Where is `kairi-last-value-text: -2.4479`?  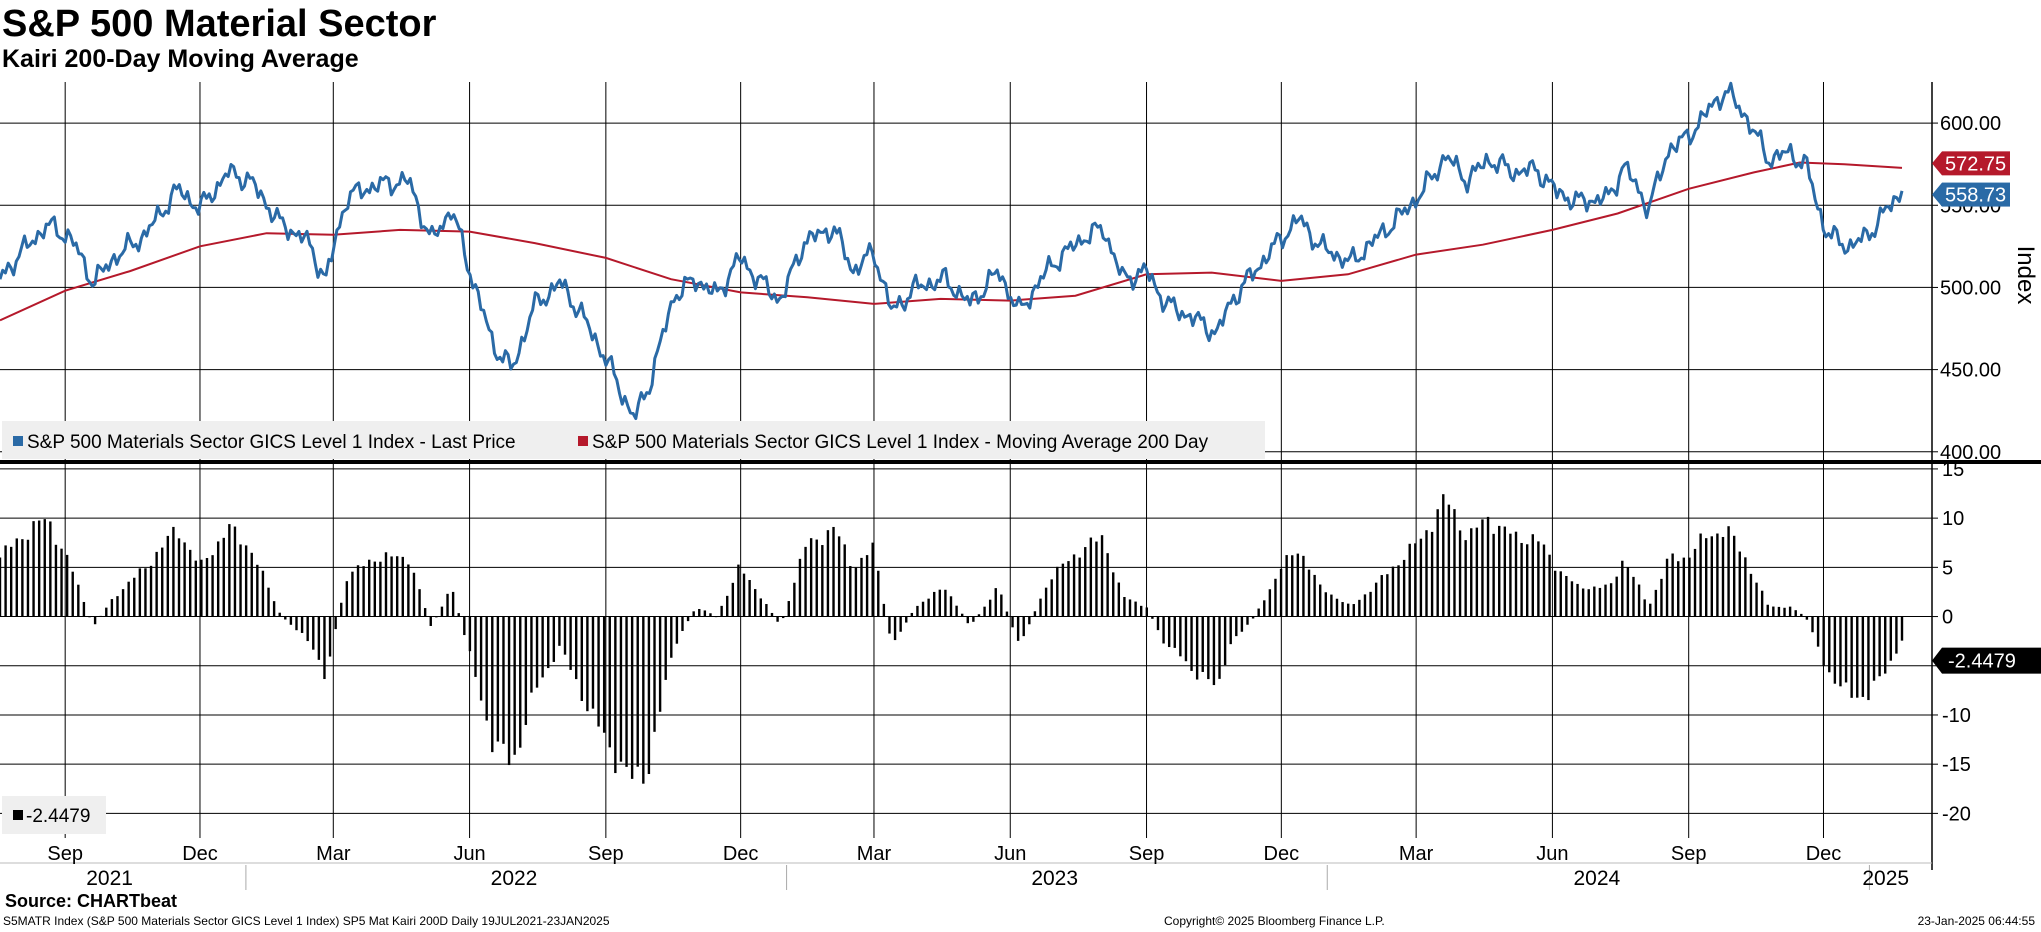 kairi-last-value-text: -2.4479 is located at coordinates (1982, 662).